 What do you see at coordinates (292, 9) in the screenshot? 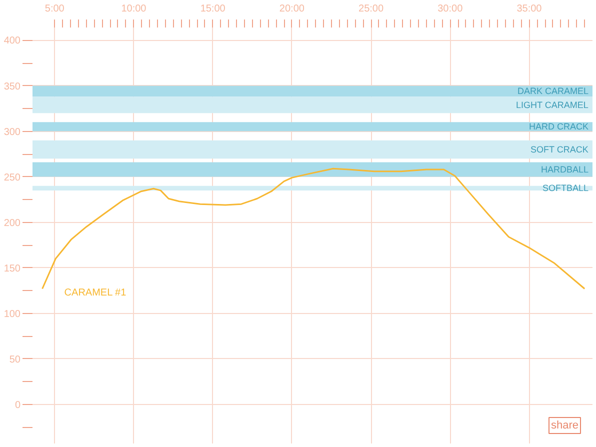
I see `x-tick-label: 20:00` at bounding box center [292, 9].